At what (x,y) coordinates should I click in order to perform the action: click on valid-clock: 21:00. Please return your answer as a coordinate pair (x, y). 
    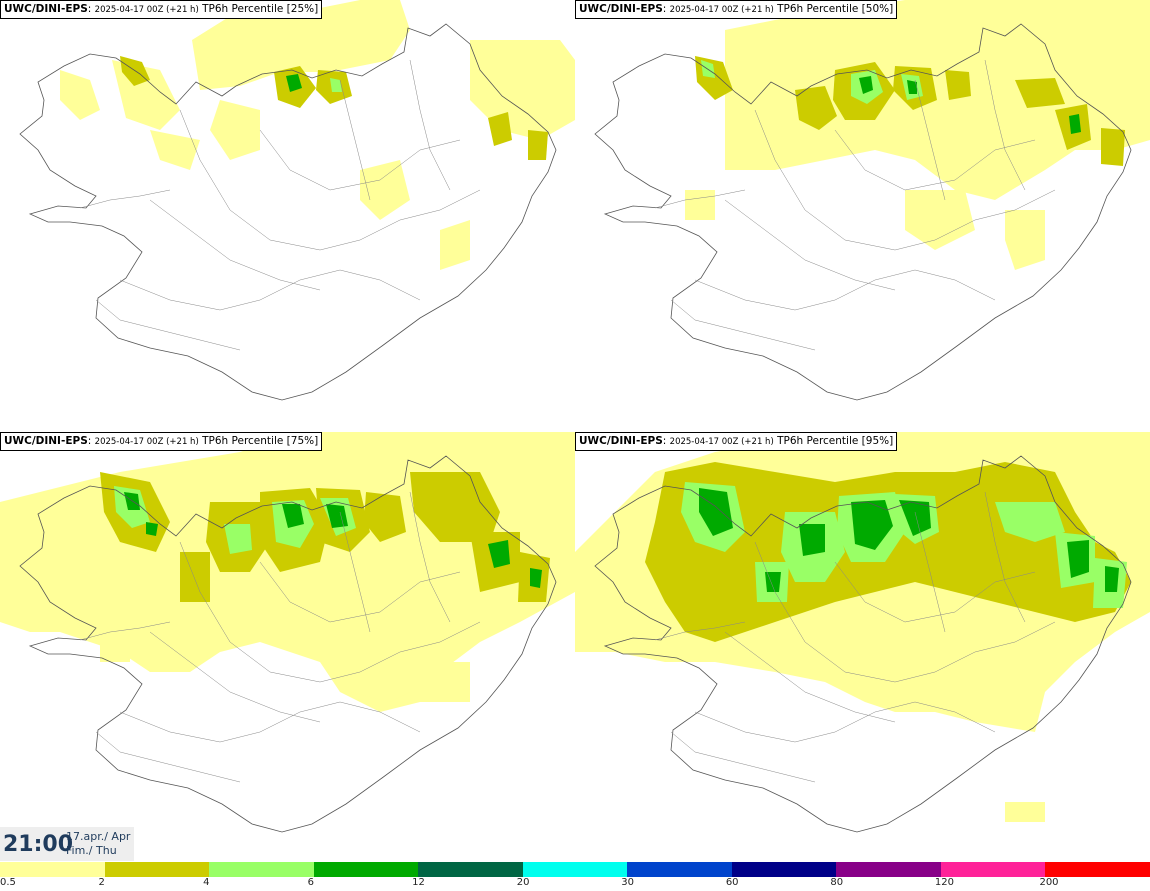
    Looking at the image, I should click on (38, 844).